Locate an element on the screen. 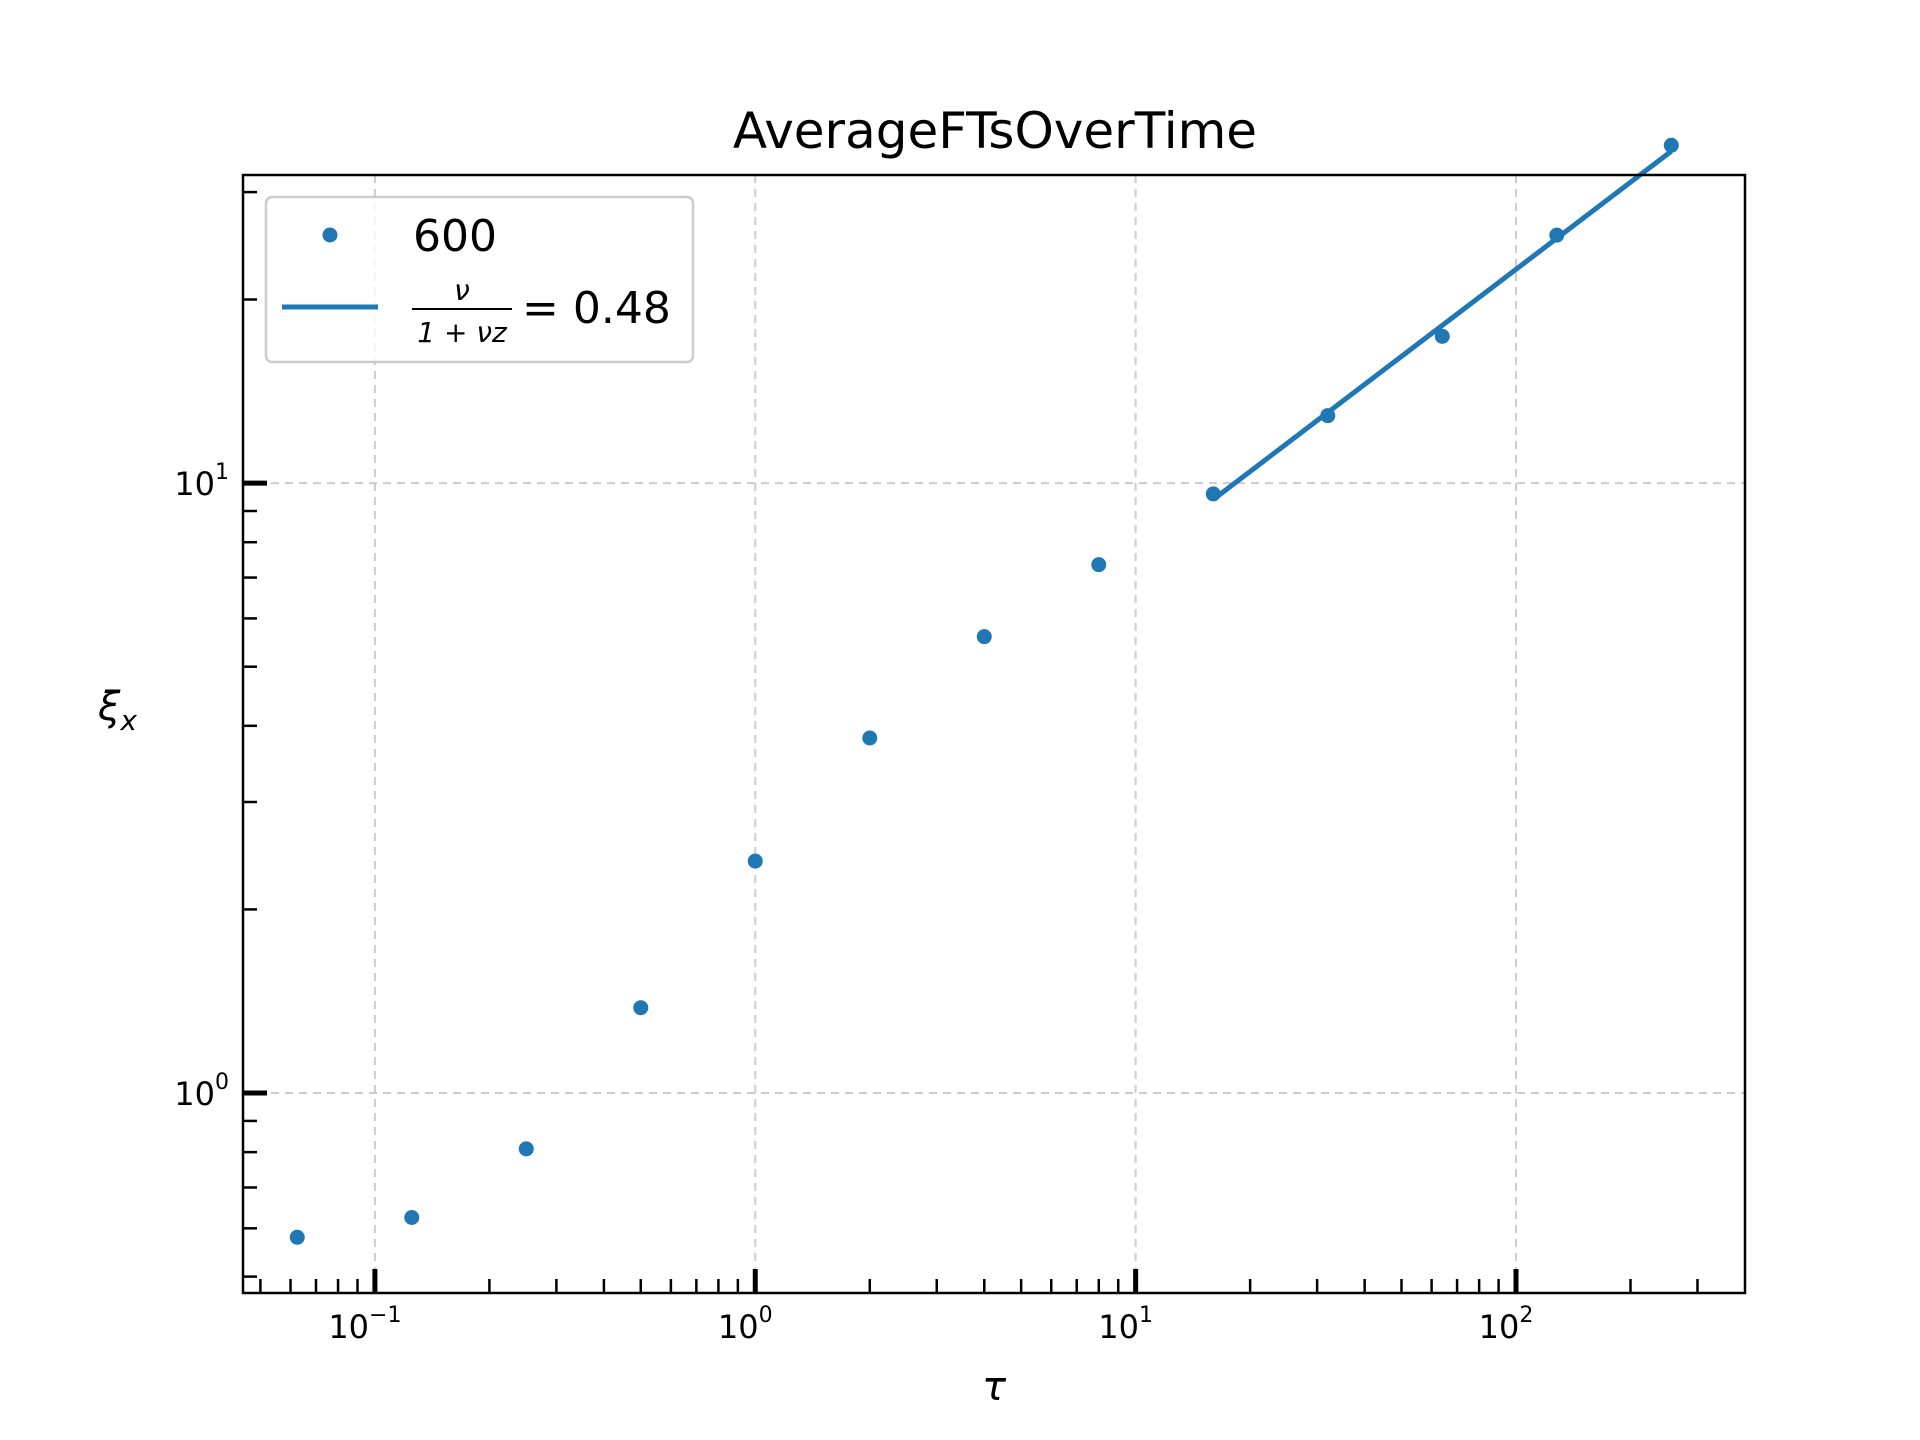 The width and height of the screenshot is (1920, 1440). x-tick-label-exponent: 2 is located at coordinates (1526, 1315).